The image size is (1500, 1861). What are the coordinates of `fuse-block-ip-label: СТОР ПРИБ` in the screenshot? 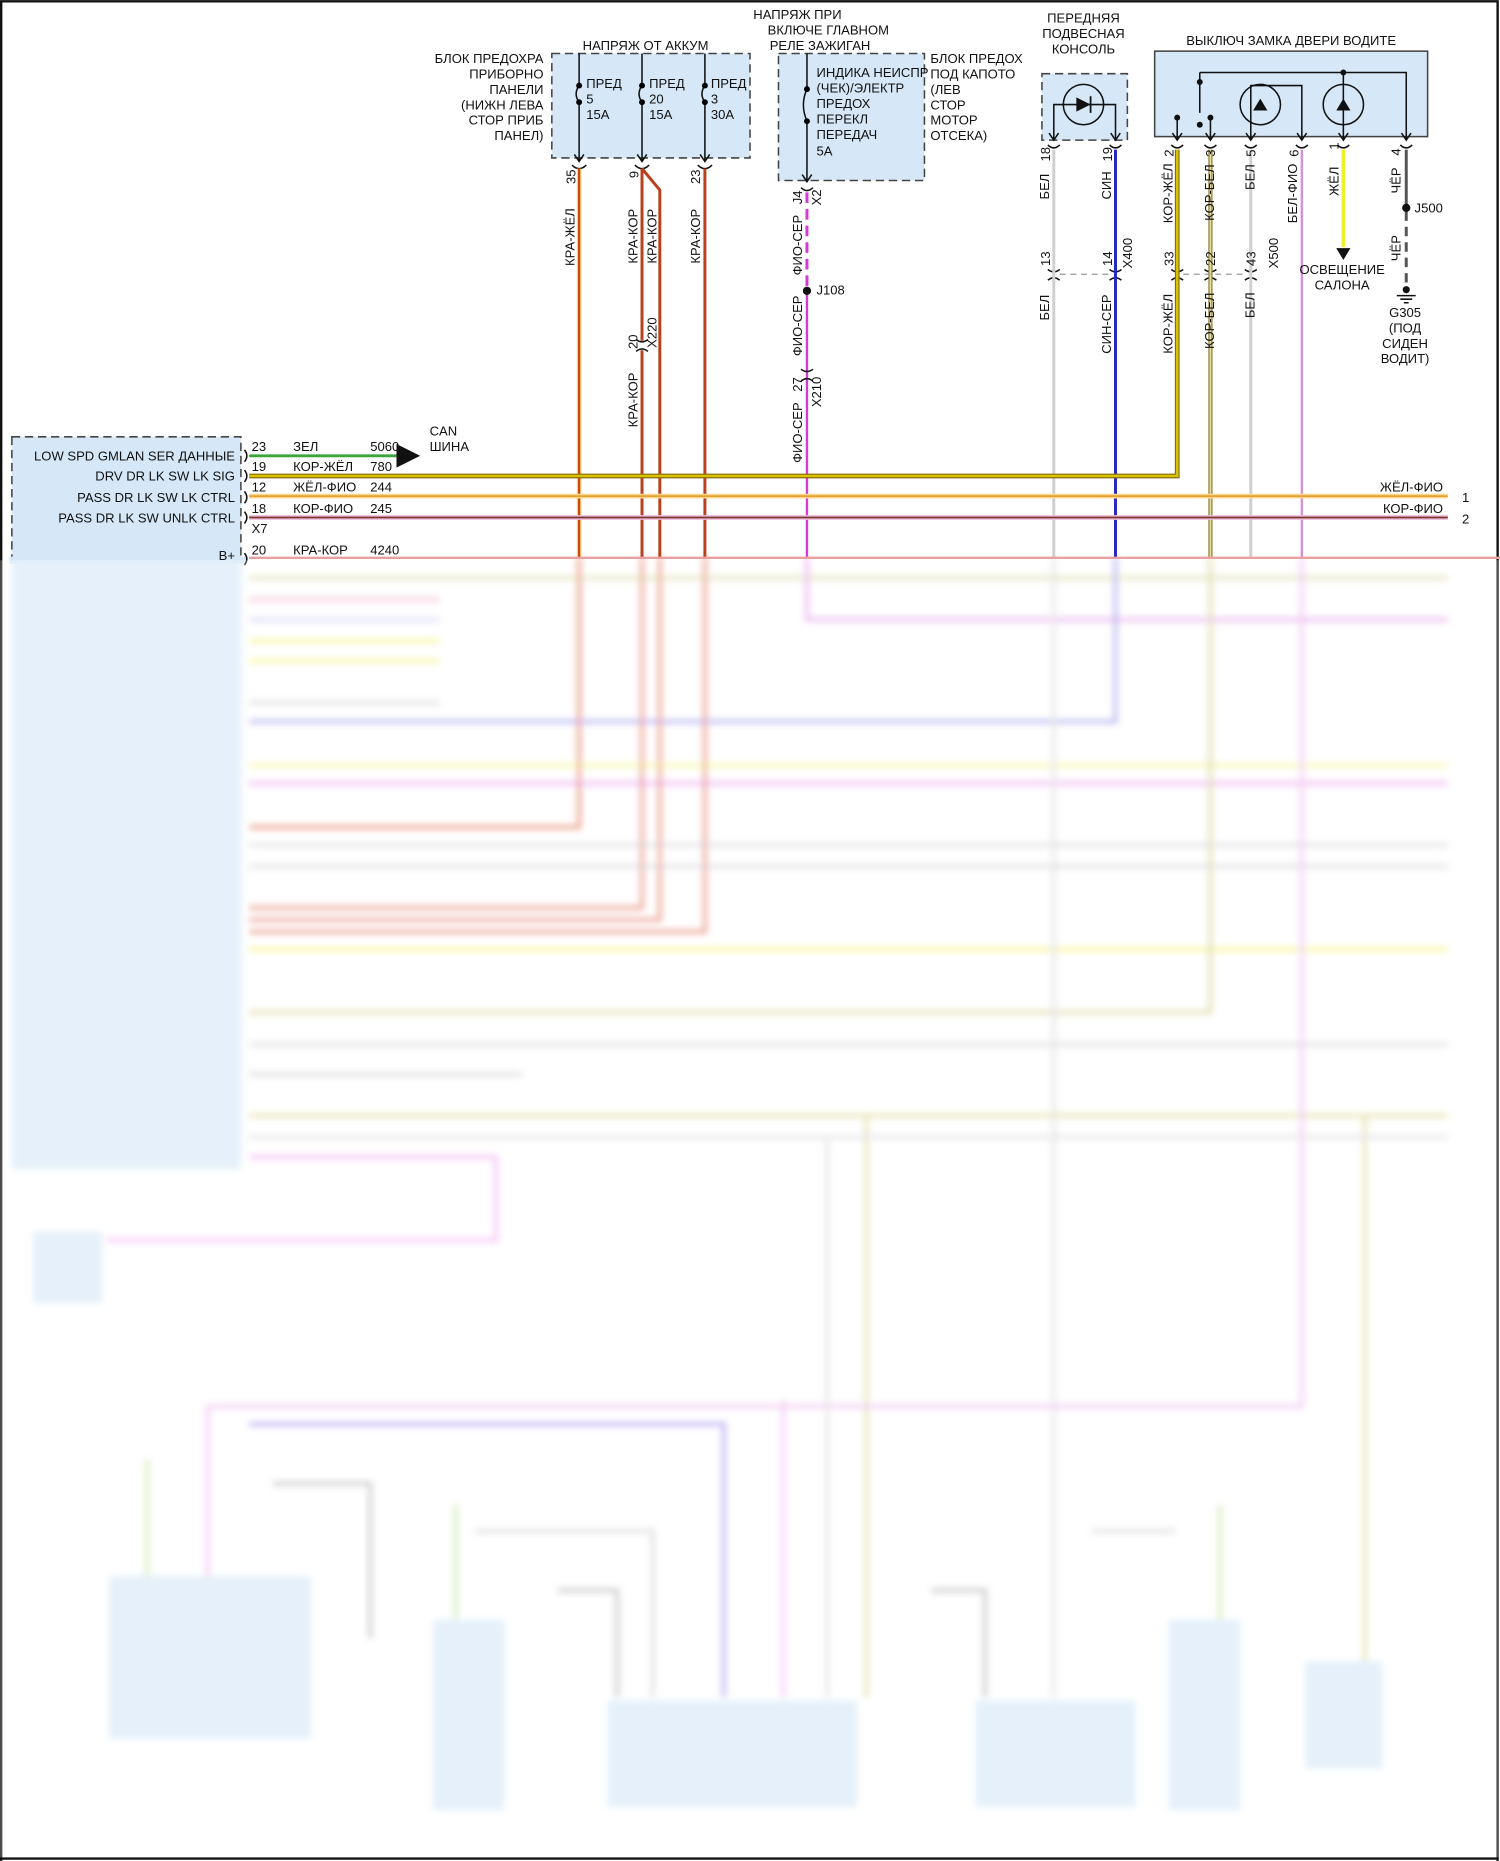 It's located at (506, 120).